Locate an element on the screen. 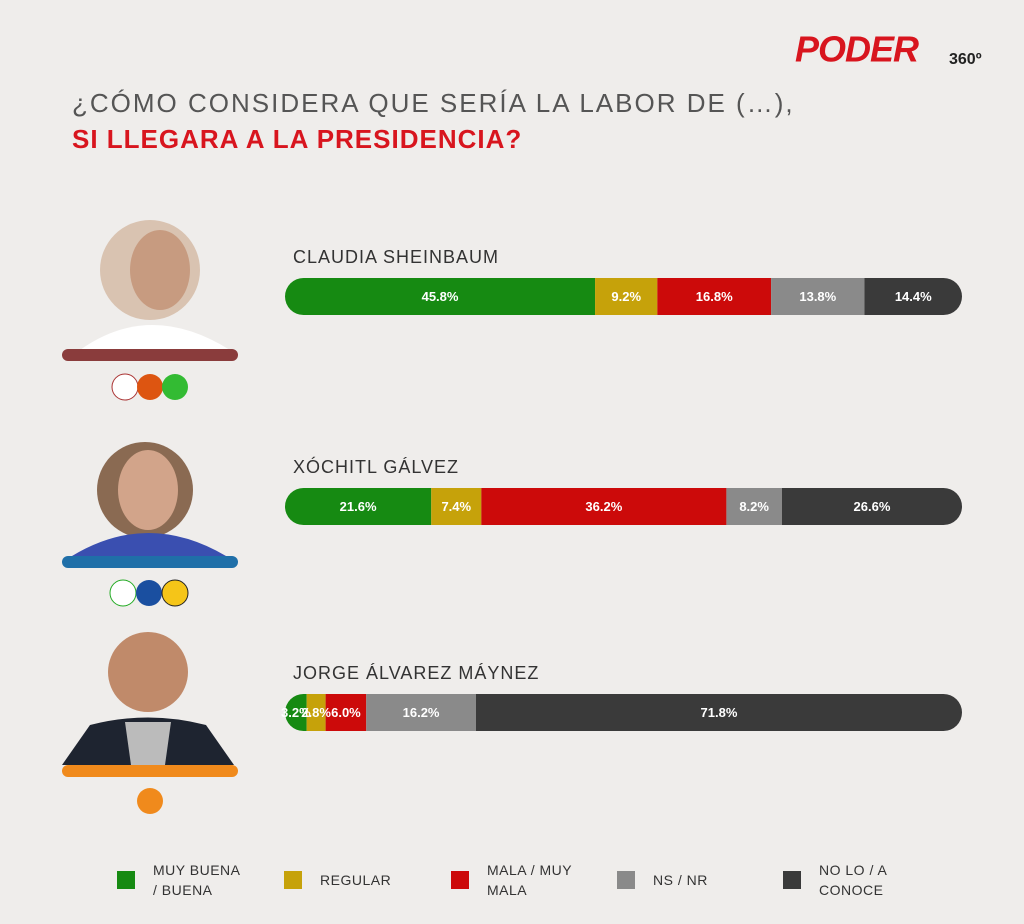 The width and height of the screenshot is (1024, 924). value-label: 36.2% is located at coordinates (603, 506).